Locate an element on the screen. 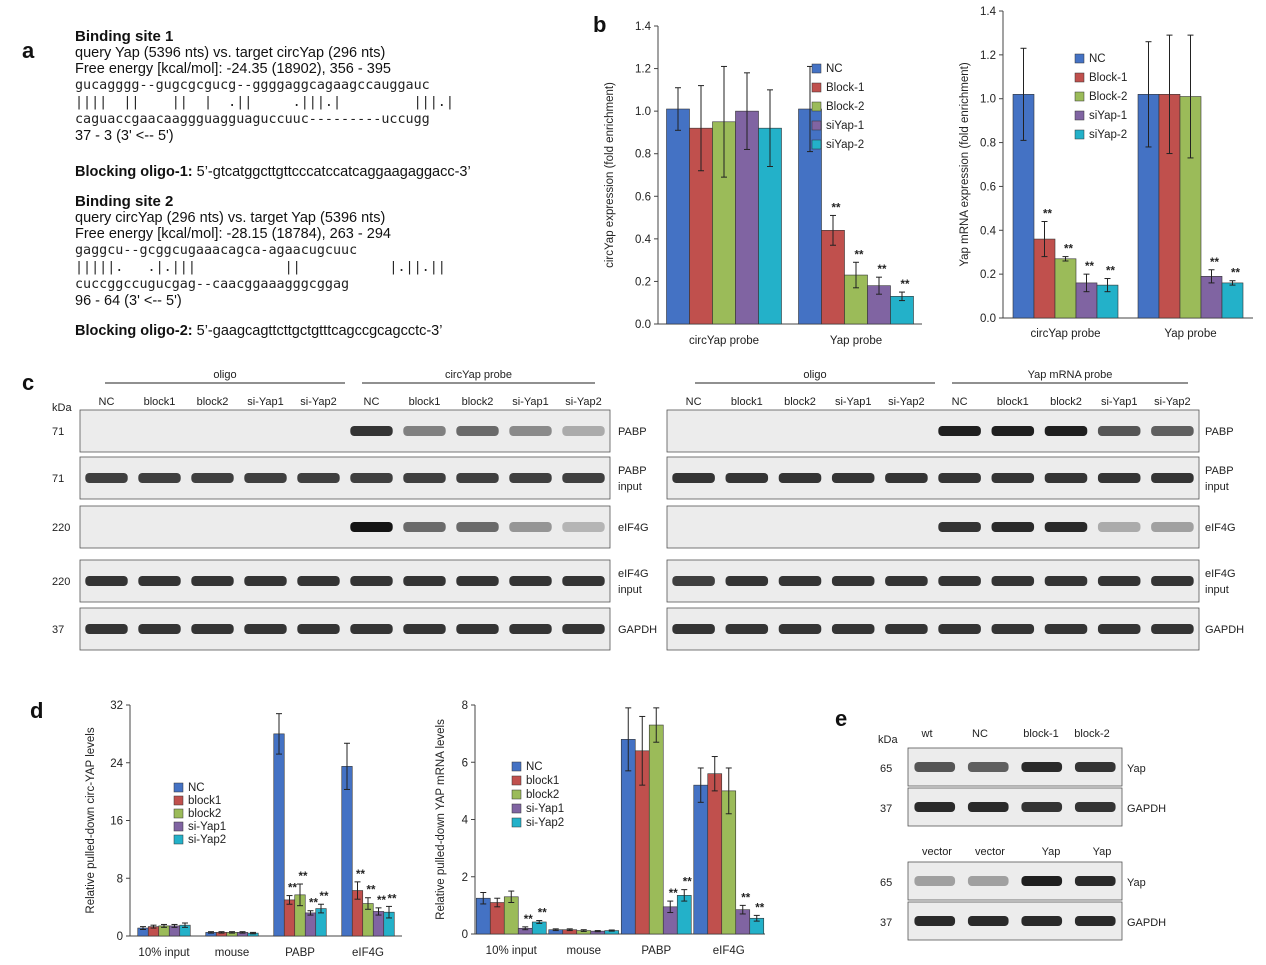 The height and width of the screenshot is (965, 1266). panel-c-letter: c is located at coordinates (28, 382).